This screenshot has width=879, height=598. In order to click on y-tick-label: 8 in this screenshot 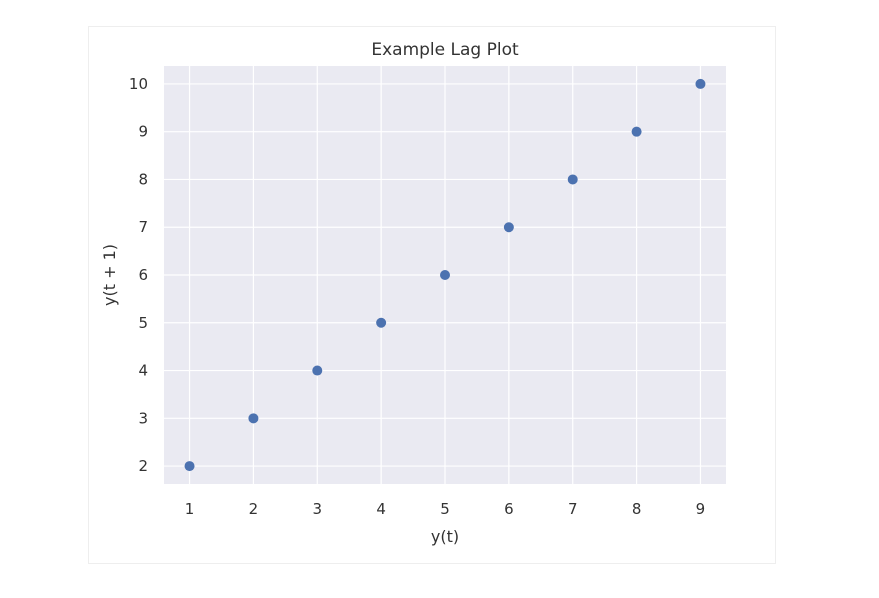, I will do `click(143, 179)`.